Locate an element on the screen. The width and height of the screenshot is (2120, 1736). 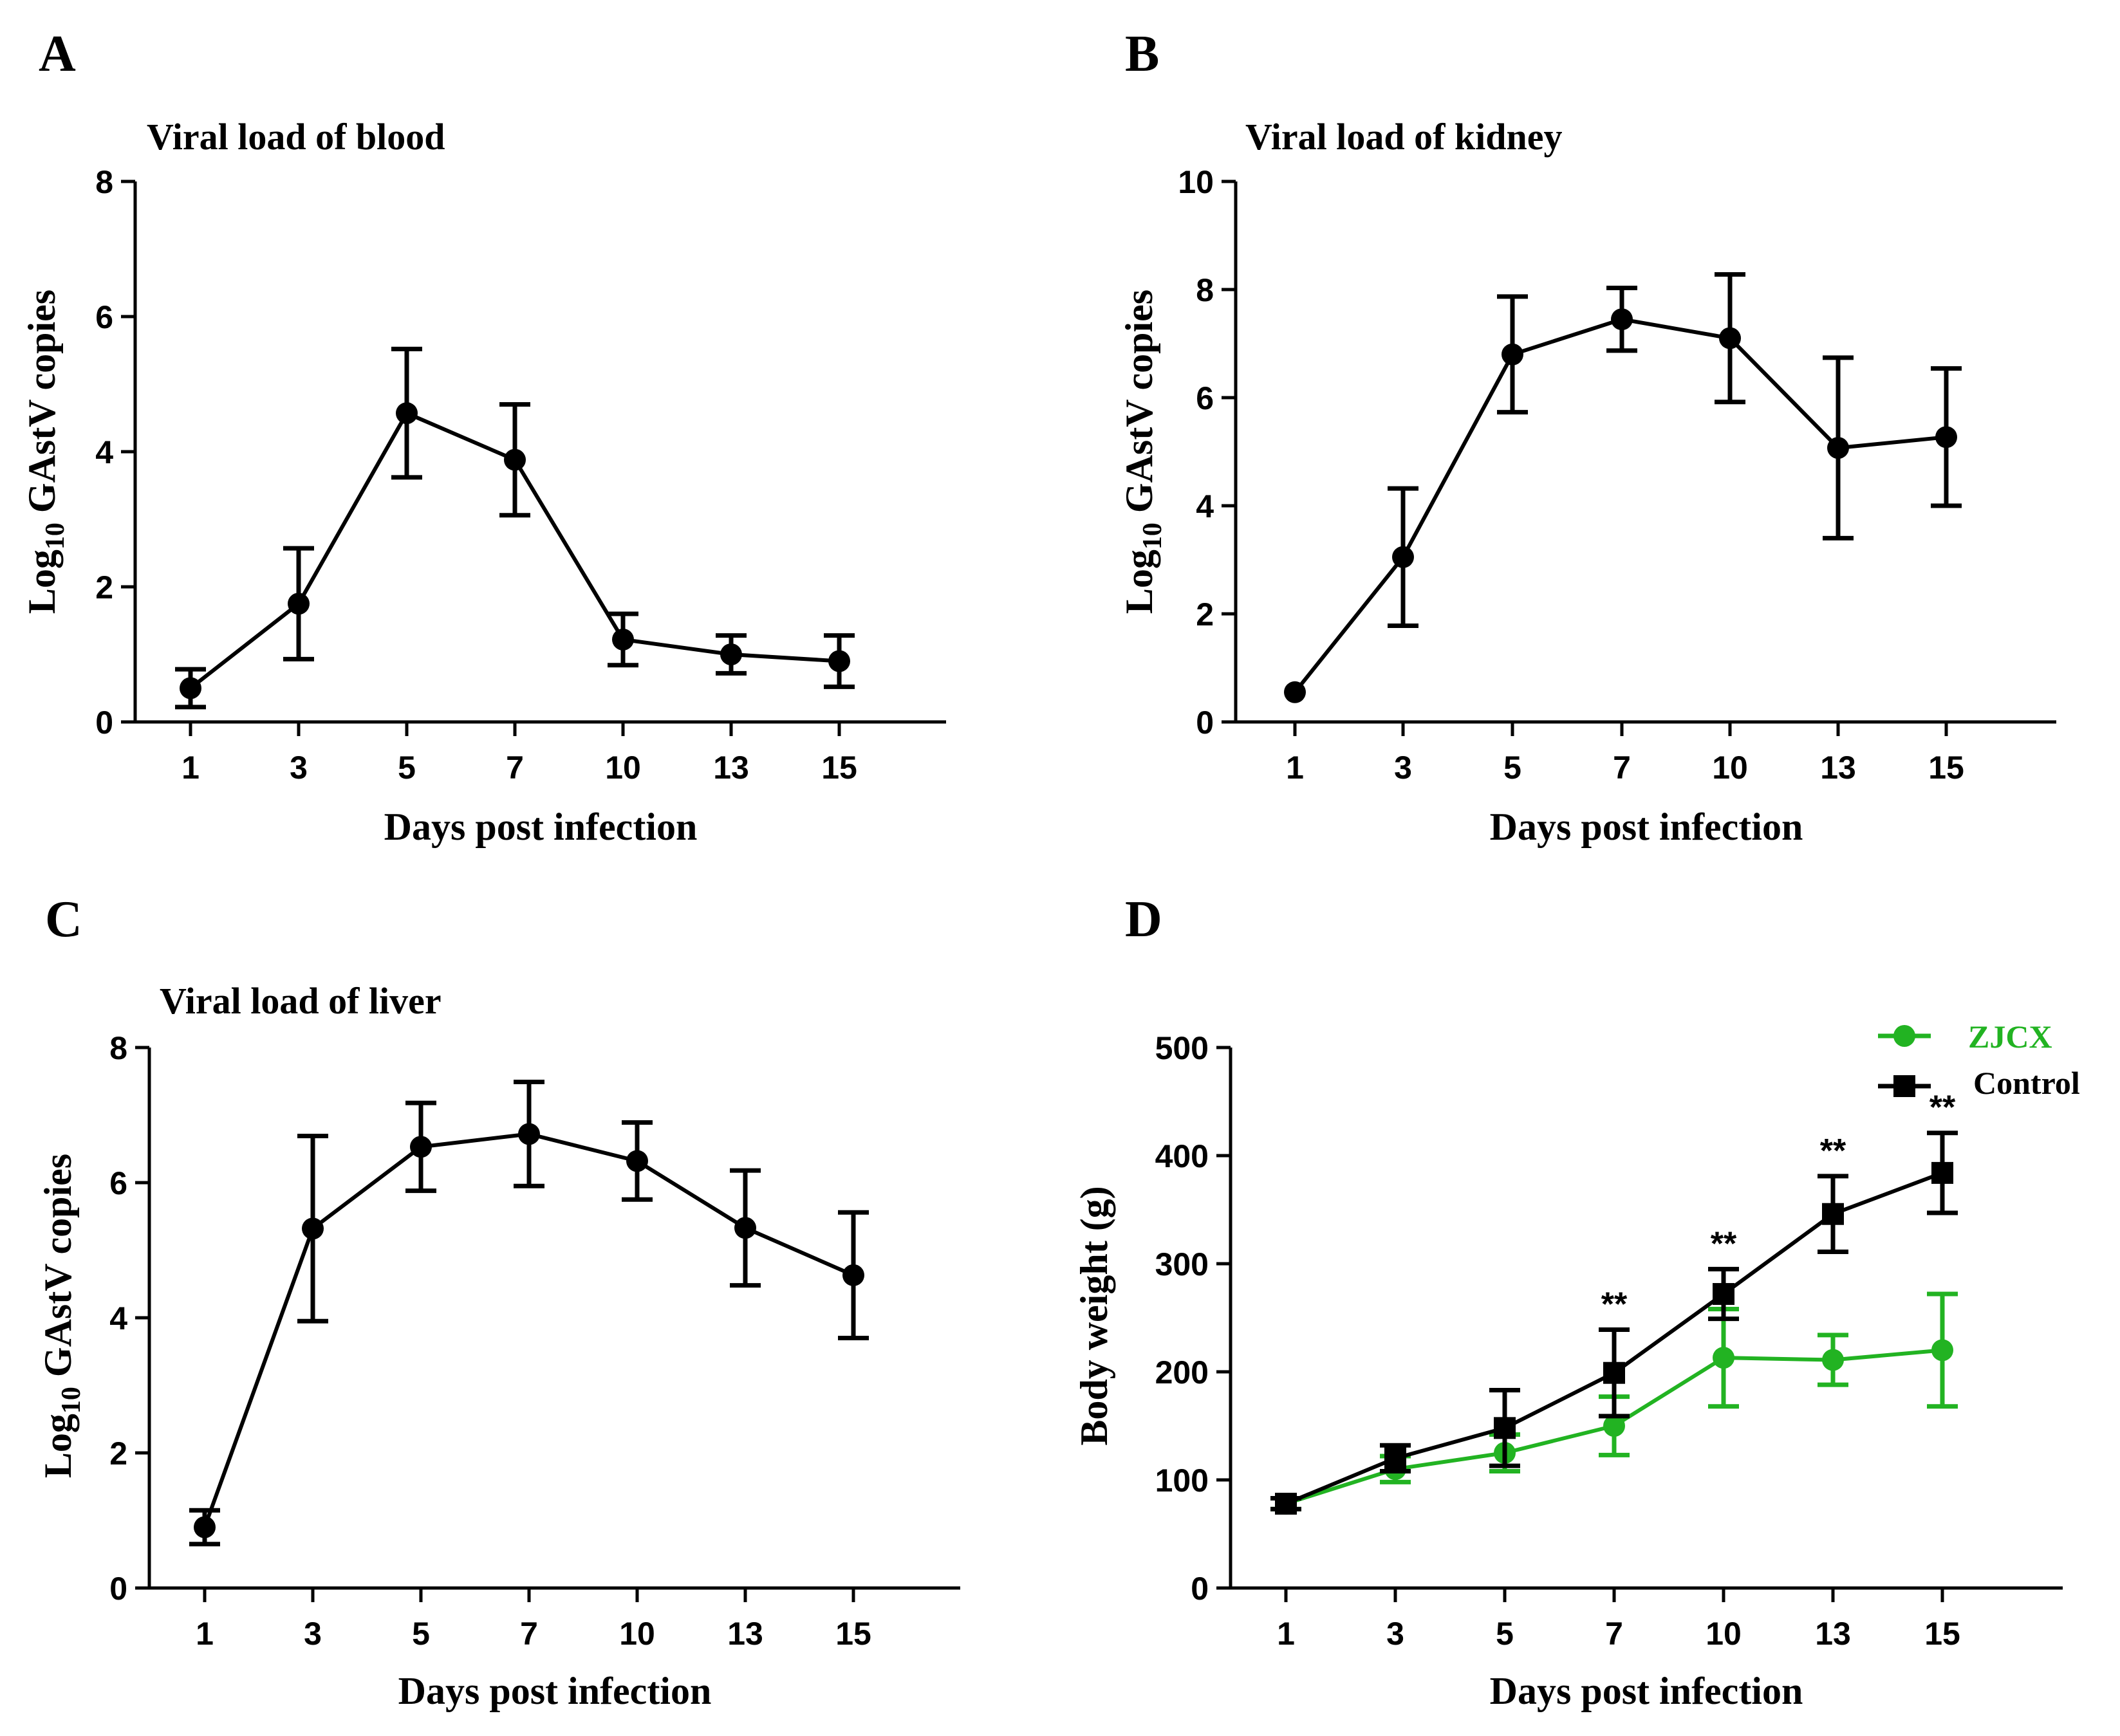
y-tick-label: 400 is located at coordinates (1182, 1156).